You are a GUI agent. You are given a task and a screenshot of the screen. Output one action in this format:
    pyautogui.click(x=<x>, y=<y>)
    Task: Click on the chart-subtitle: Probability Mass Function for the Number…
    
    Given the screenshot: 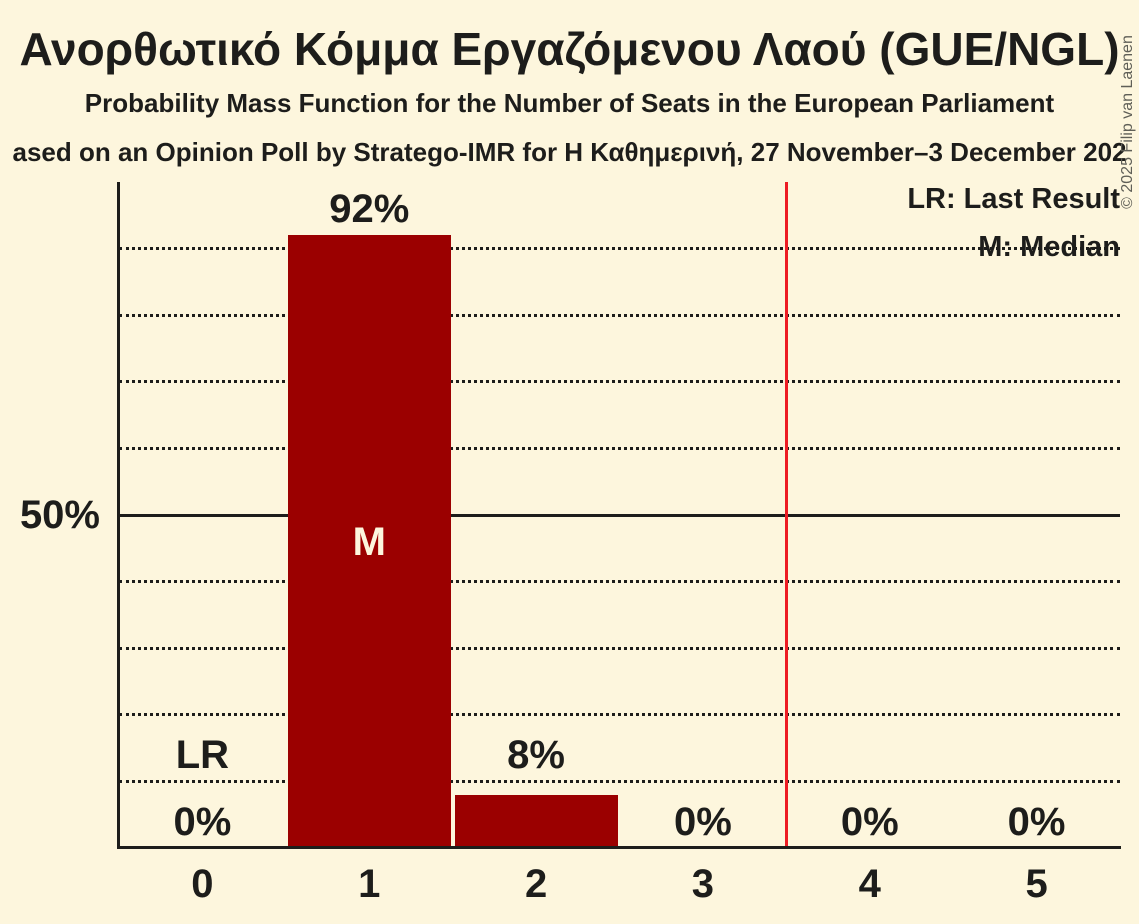 What is the action you would take?
    pyautogui.click(x=569, y=103)
    